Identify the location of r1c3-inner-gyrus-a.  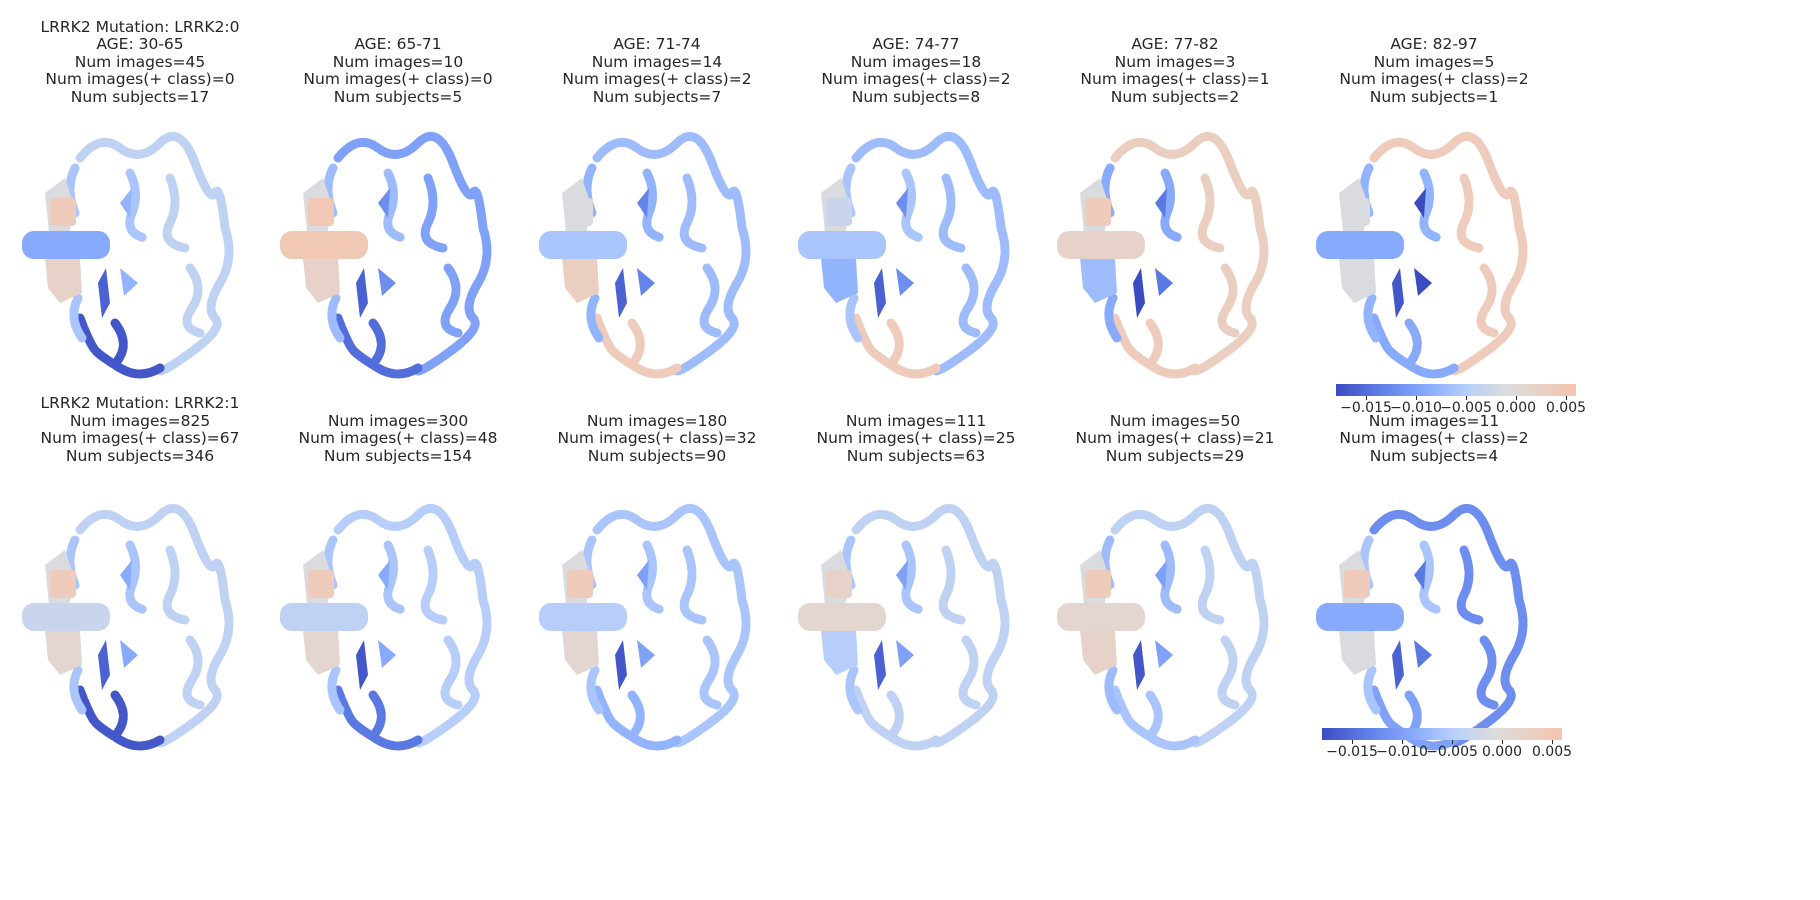
(913, 577).